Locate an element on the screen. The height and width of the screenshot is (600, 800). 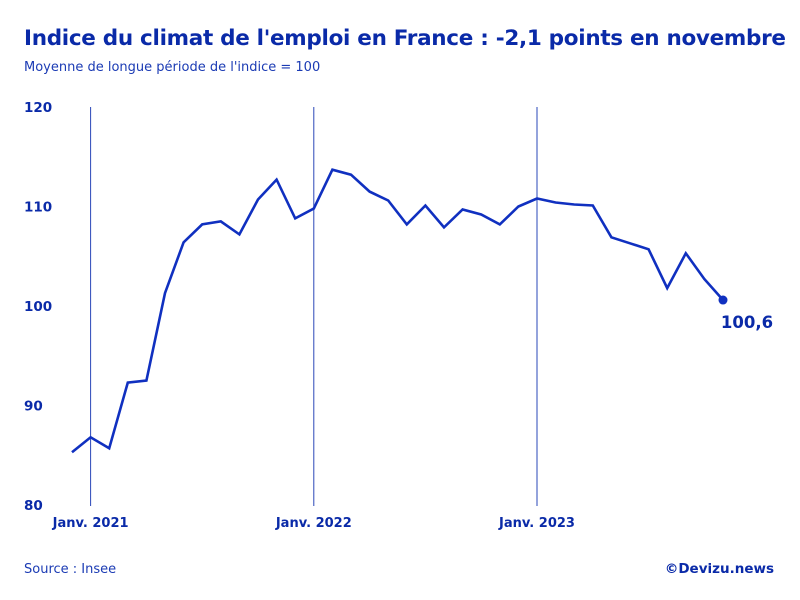
x-tick-label: Janv. 2022 is located at coordinates (313, 523).